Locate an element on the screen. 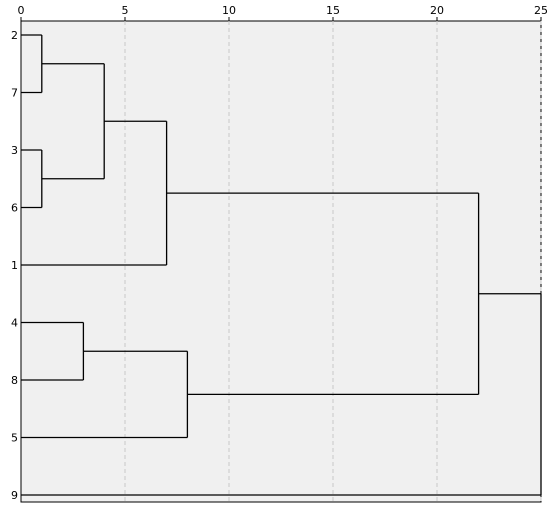 The image size is (554, 507). leaf-labels: 2 7 3 6 1 4 8 5 9 is located at coordinates (14, 265).